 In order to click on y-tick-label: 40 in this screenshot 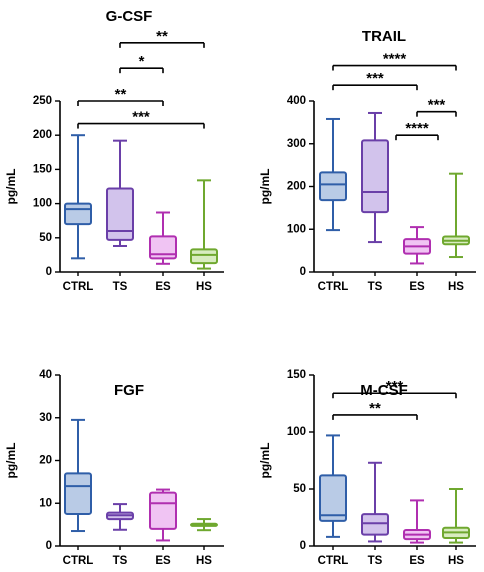, I will do `click(45, 375)`.